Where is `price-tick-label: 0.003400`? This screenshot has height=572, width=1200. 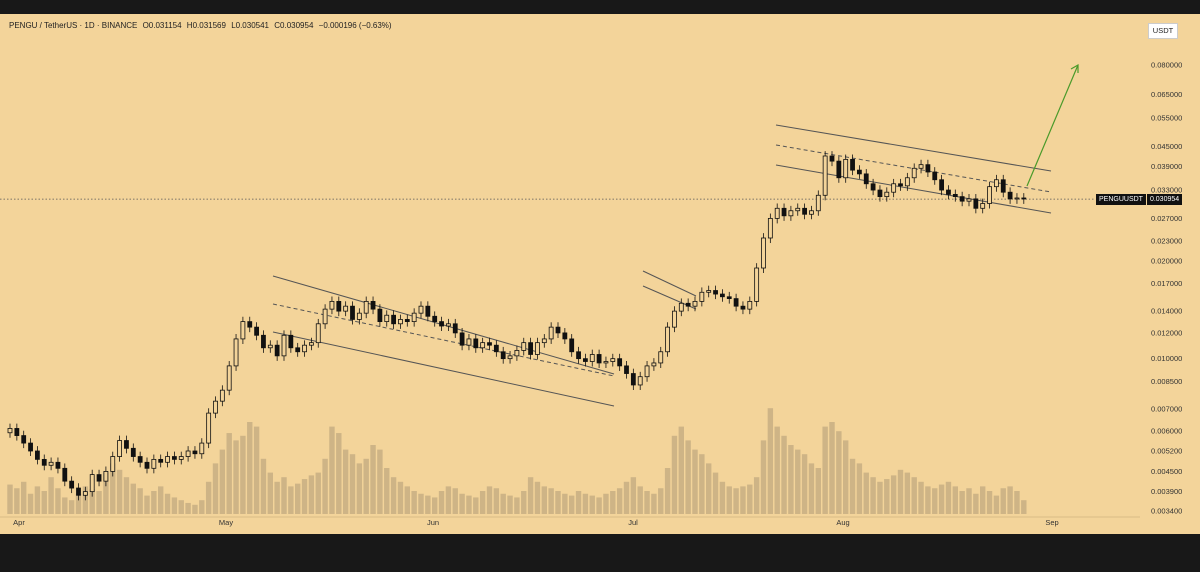
price-tick-label: 0.003400 is located at coordinates (1166, 511).